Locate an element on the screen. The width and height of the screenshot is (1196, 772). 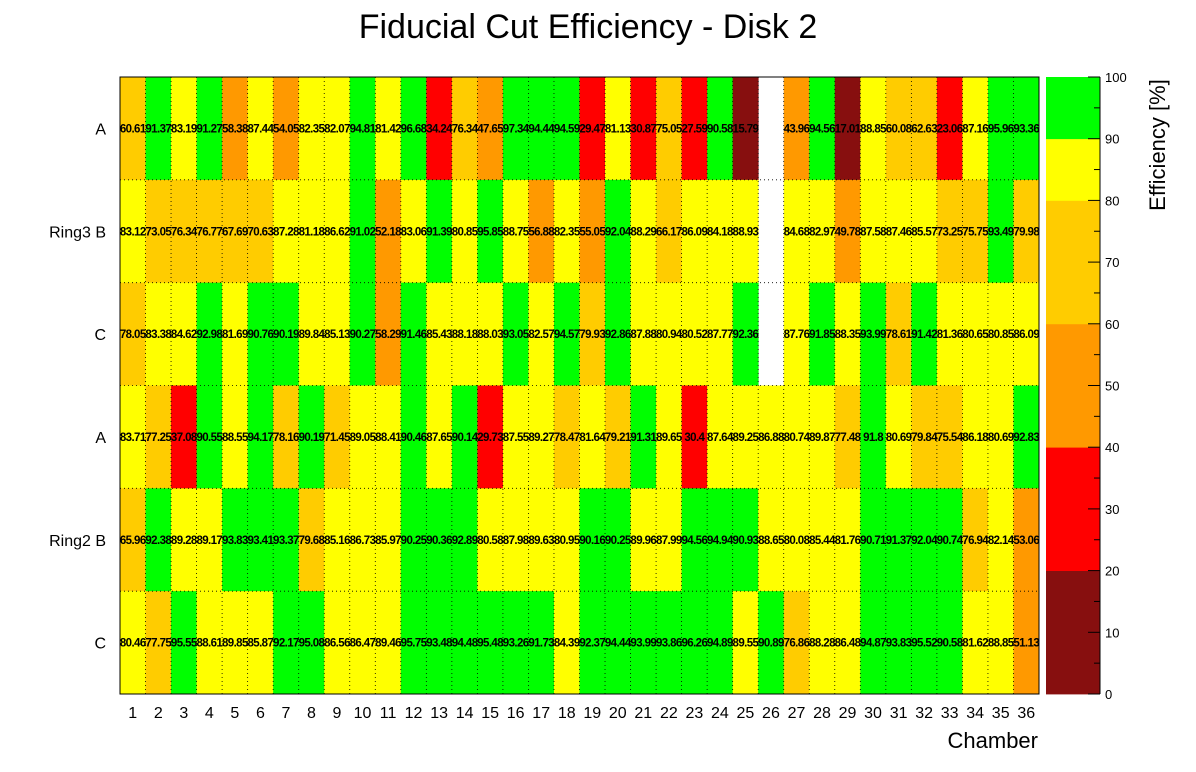
x-tick-label: 33 is located at coordinates (950, 713).